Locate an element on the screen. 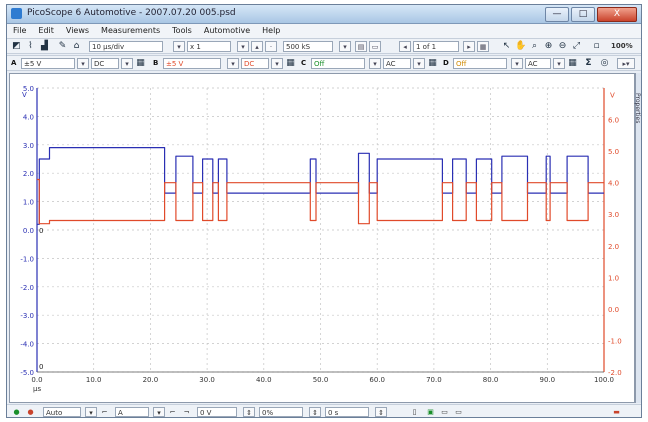  menu-views: Views is located at coordinates (77, 30).